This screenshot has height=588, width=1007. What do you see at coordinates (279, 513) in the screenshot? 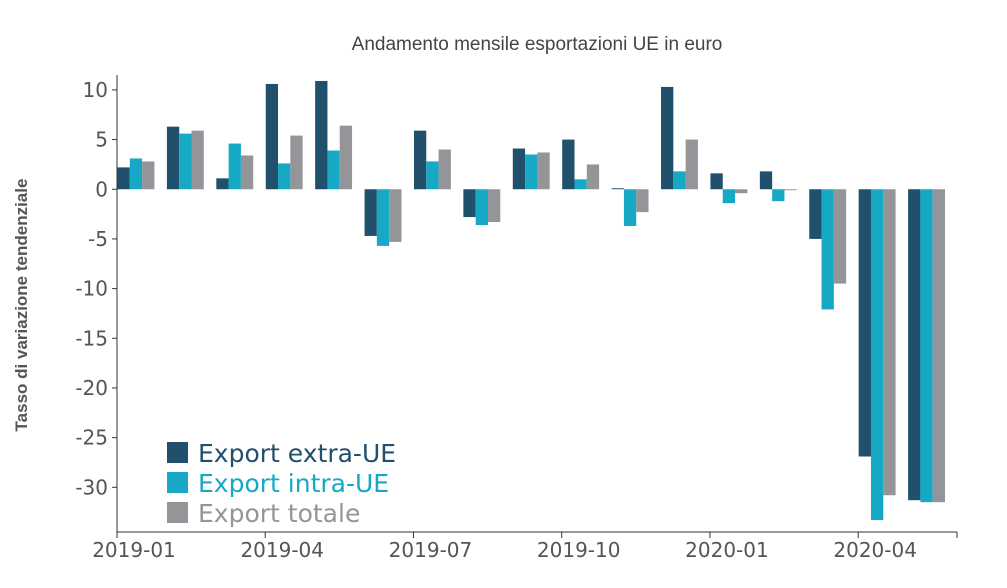
I see `legend-label: Export totale` at bounding box center [279, 513].